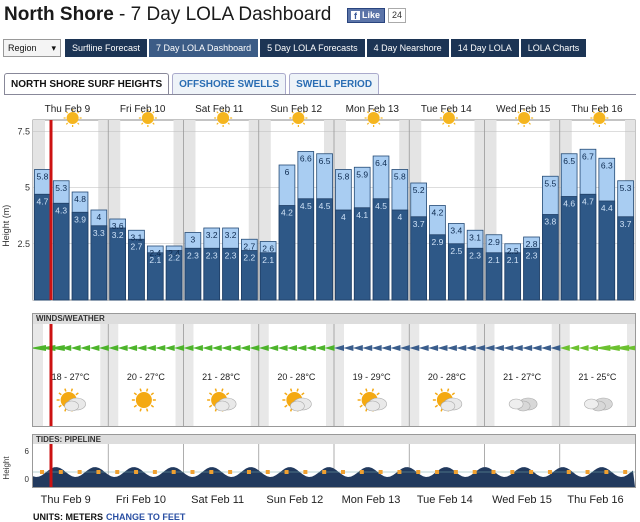  I want to click on bottom-day-label: Mon Feb 13, so click(371, 500).